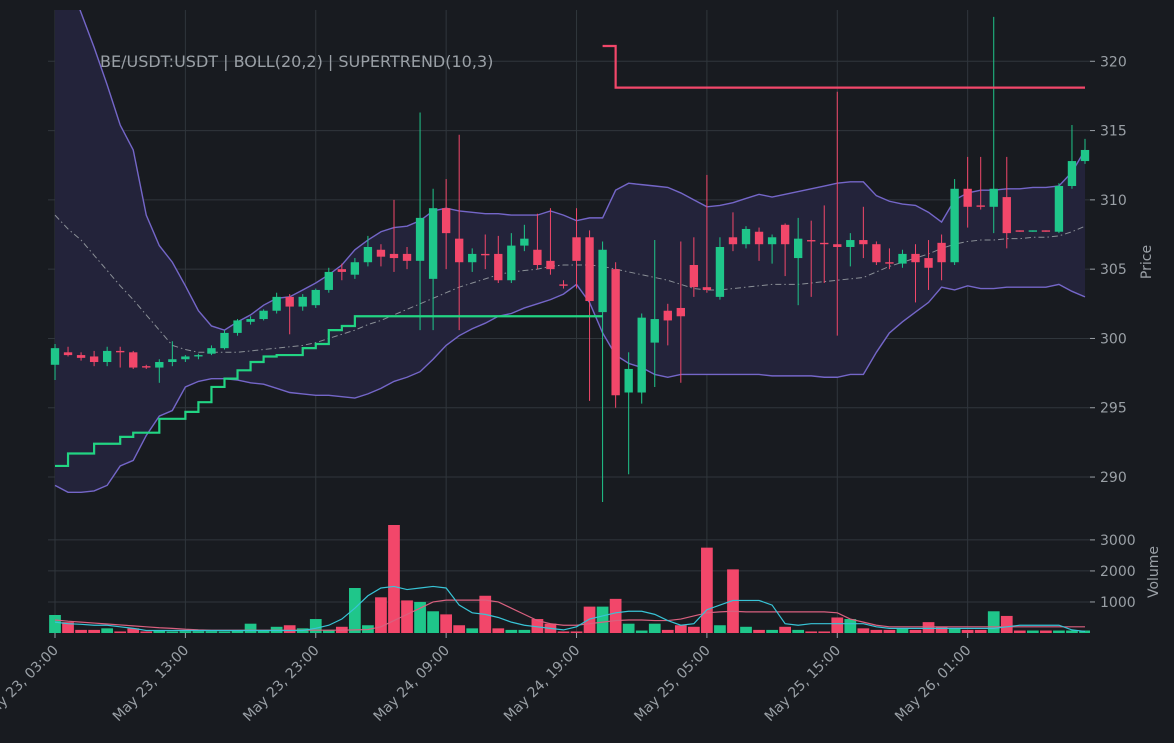 Image resolution: width=1174 pixels, height=743 pixels. Describe the element at coordinates (1118, 603) in the screenshot. I see `y-tick-label: 1000` at that location.